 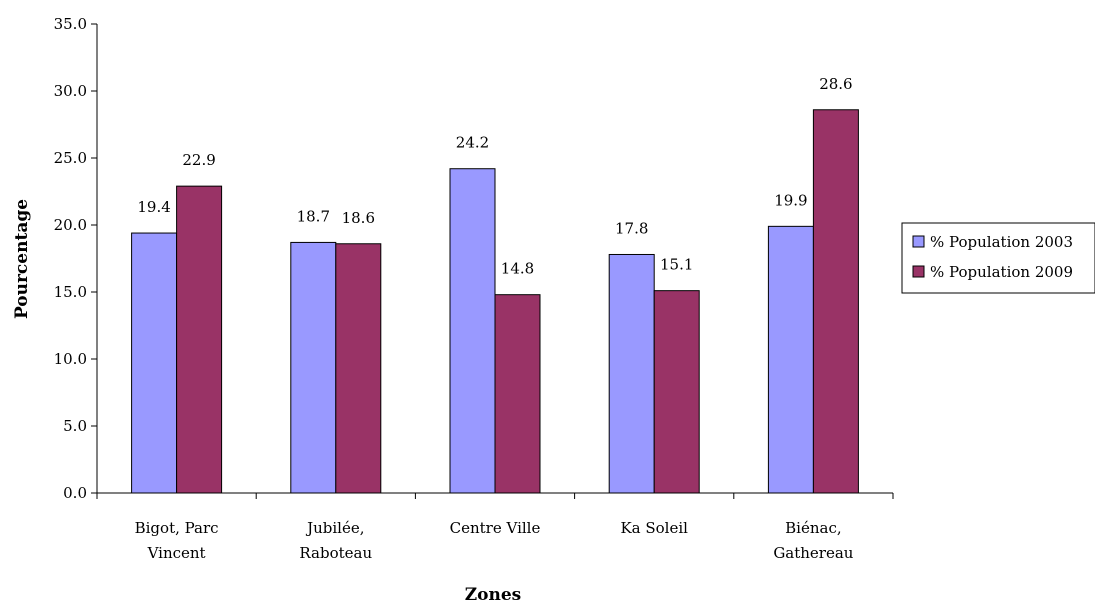 What do you see at coordinates (75, 493) in the screenshot?
I see `y-tick-label: 0.0` at bounding box center [75, 493].